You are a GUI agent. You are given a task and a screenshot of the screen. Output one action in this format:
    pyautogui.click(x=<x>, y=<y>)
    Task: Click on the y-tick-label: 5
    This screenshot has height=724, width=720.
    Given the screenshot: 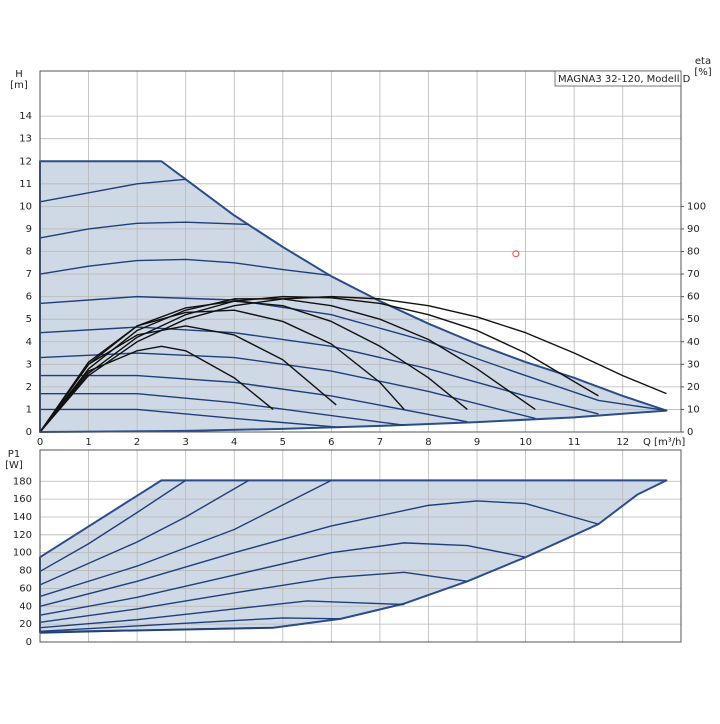 What is the action you would take?
    pyautogui.click(x=29, y=319)
    